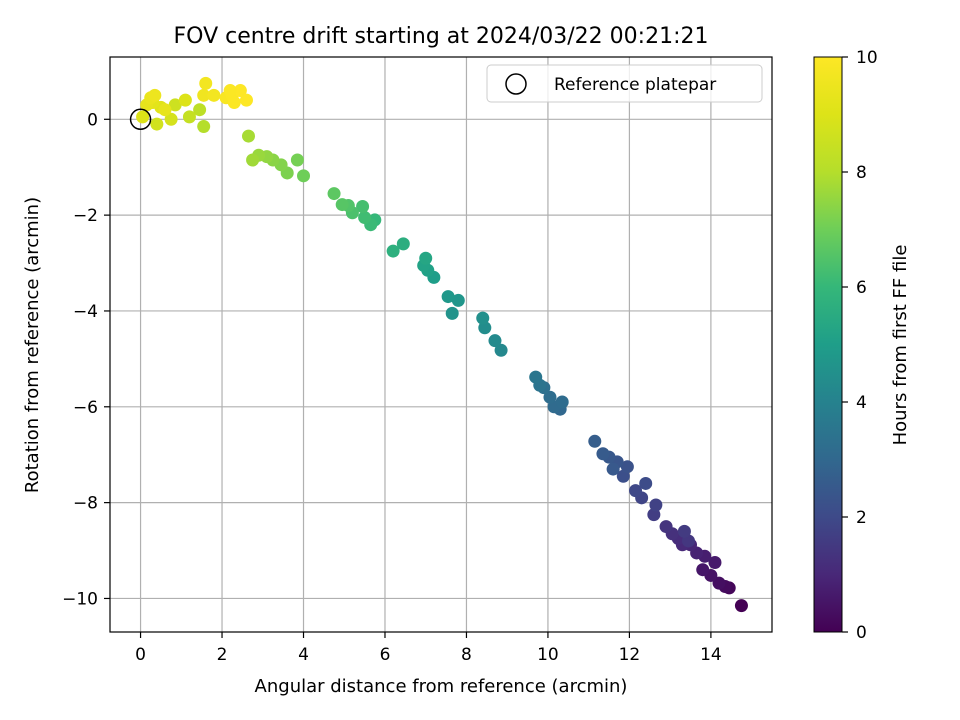 This screenshot has width=960, height=720. What do you see at coordinates (385, 655) in the screenshot?
I see `x-tick-label: 6` at bounding box center [385, 655].